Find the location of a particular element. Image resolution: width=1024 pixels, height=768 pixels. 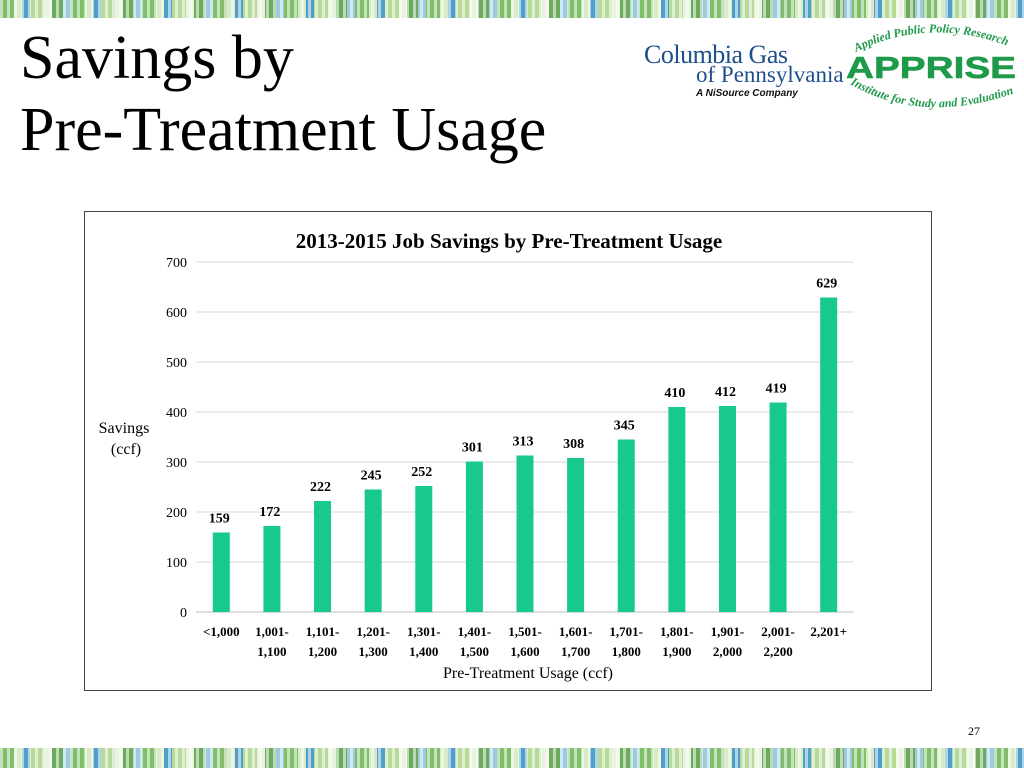

data-label: 172 is located at coordinates (269, 512).